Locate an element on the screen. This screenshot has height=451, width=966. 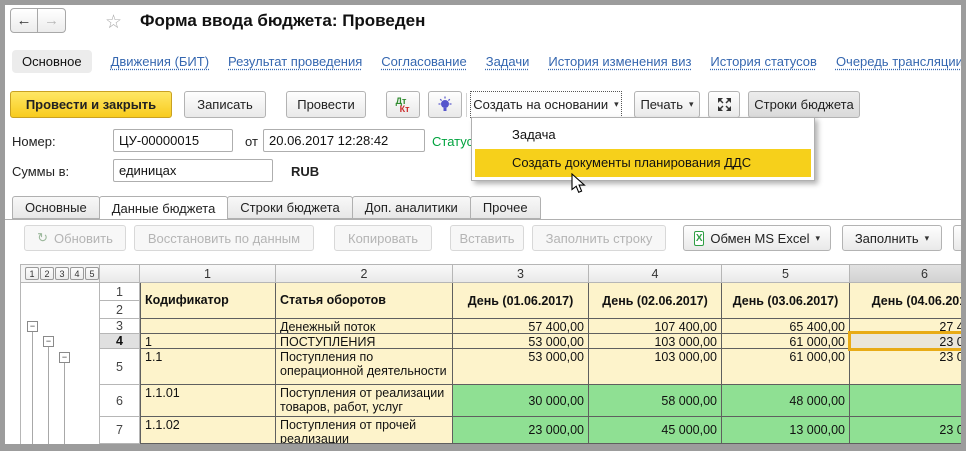
column-header-5: 5 is located at coordinates (786, 273).